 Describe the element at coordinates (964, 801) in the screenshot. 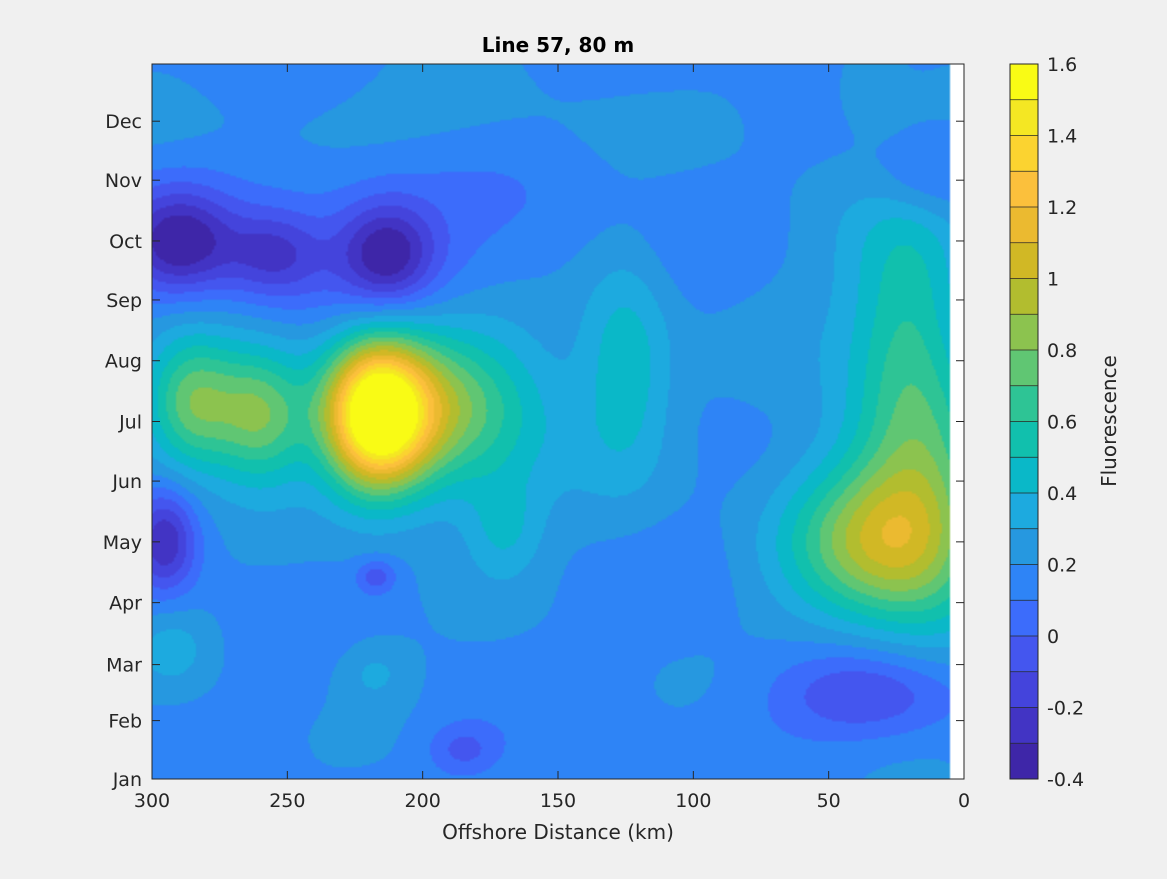

I see `x-tick-label: 0` at that location.